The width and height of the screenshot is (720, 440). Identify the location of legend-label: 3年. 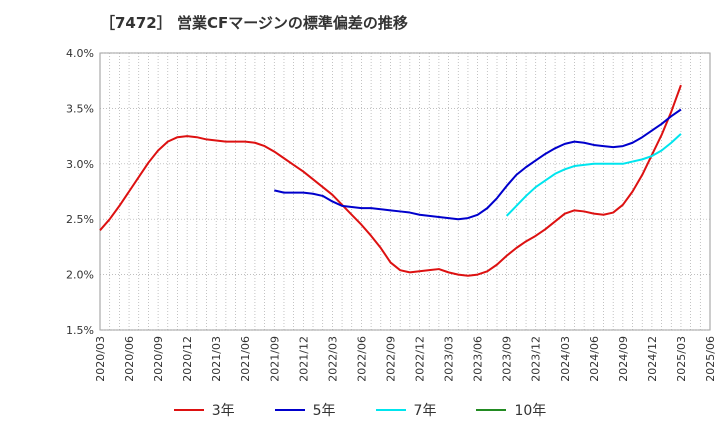
(223, 411).